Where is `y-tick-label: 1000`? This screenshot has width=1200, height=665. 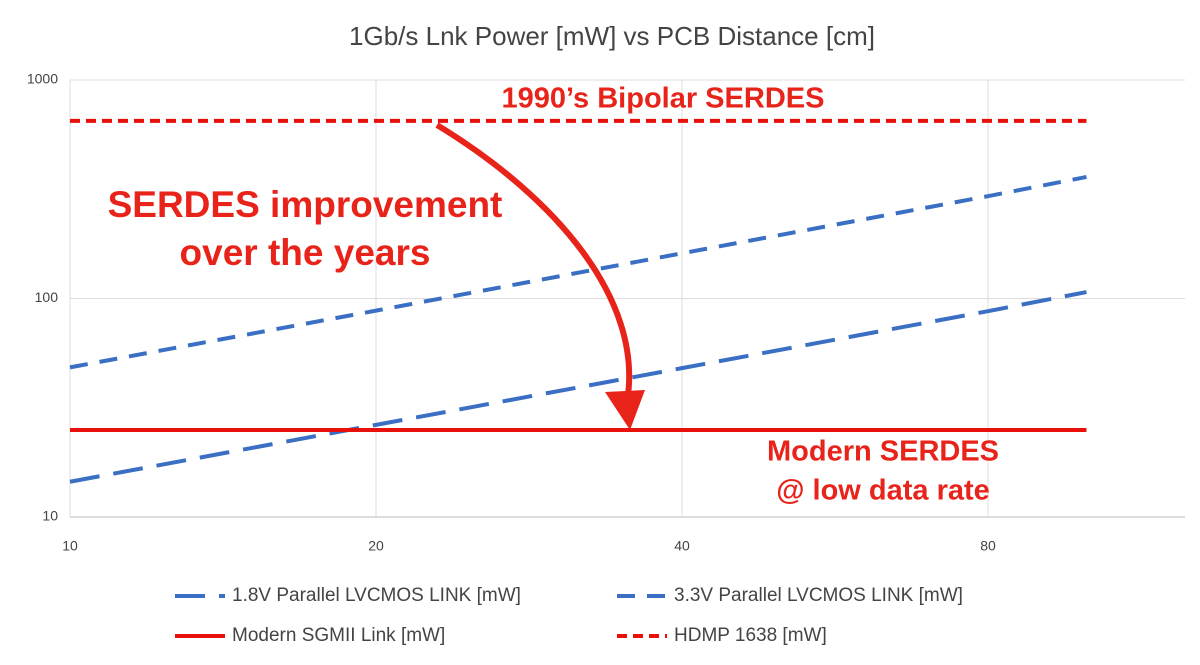
y-tick-label: 1000 is located at coordinates (42, 79).